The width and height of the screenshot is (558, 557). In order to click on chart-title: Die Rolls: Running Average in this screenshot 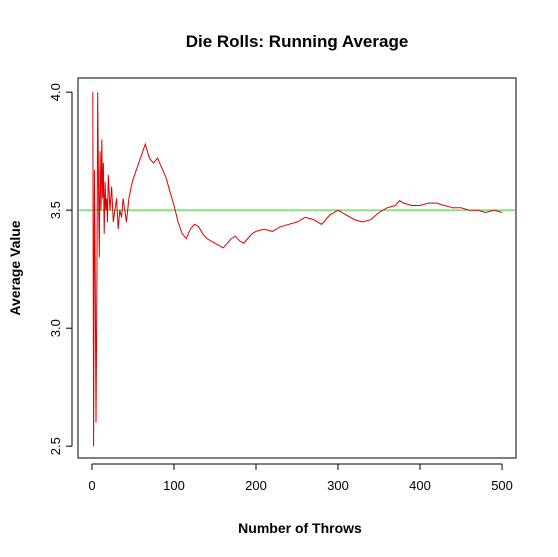, I will do `click(297, 41)`.